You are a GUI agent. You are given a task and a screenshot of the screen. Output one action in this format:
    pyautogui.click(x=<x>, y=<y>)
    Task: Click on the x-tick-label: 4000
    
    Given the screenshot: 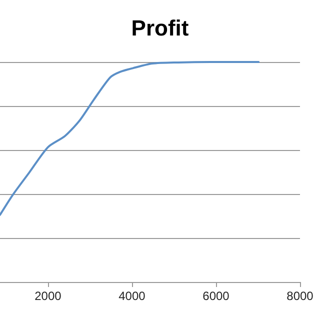 What is the action you would take?
    pyautogui.click(x=132, y=296)
    